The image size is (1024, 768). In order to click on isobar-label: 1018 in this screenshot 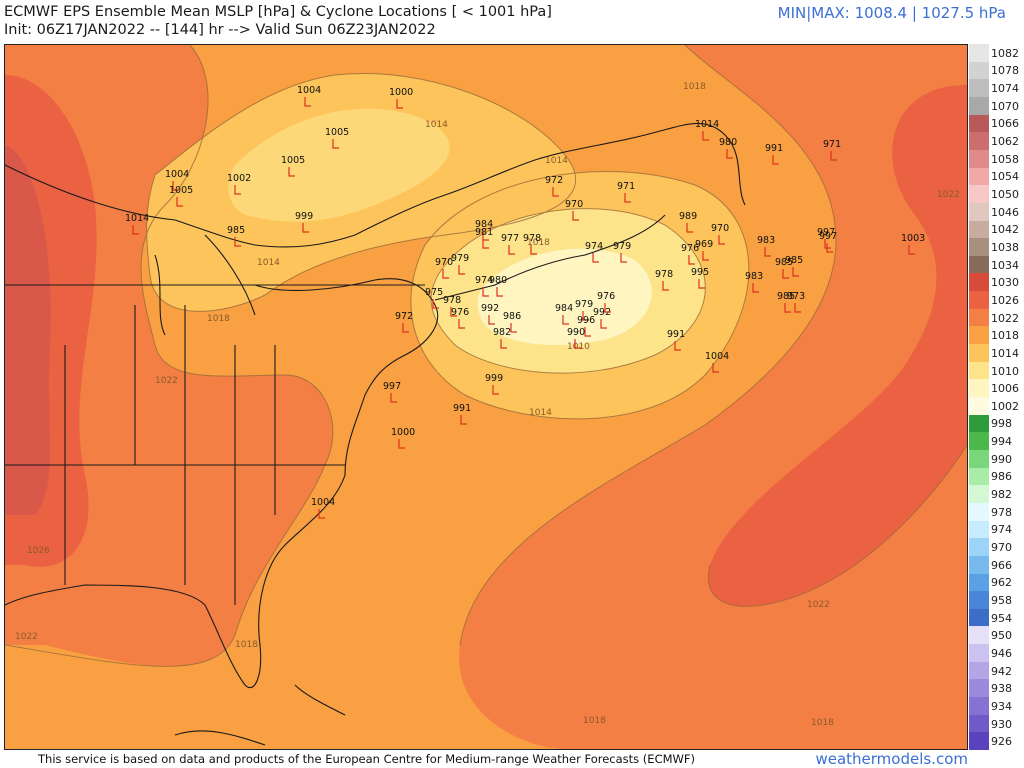, I will do `click(822, 723)`.